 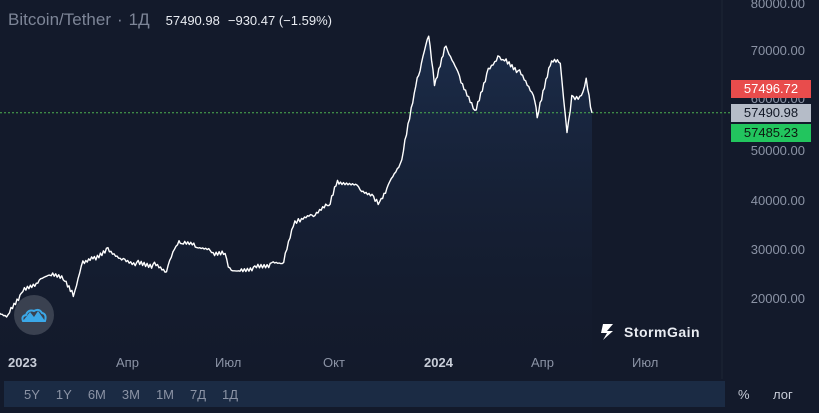 I want to click on time-label: 2023, so click(x=22, y=362).